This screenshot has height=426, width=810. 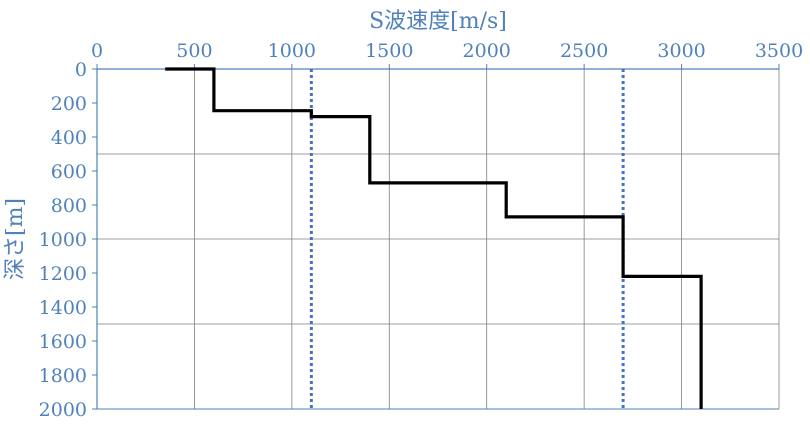 I want to click on x-tick-label: 3000, so click(x=681, y=51).